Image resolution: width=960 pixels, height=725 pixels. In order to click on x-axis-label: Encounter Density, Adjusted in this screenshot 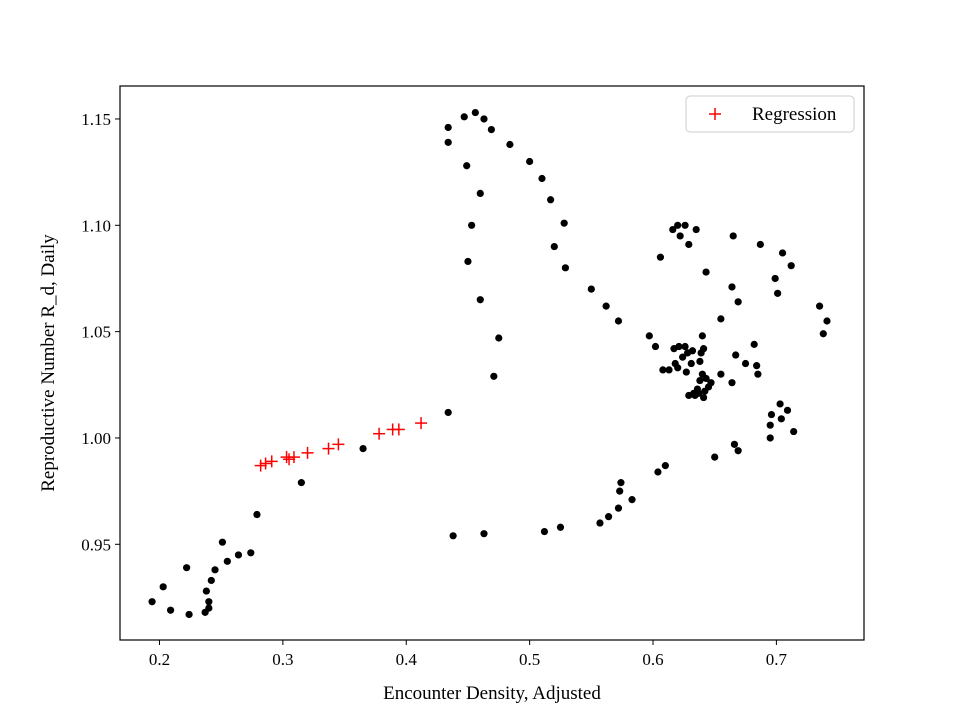, I will do `click(492, 693)`.